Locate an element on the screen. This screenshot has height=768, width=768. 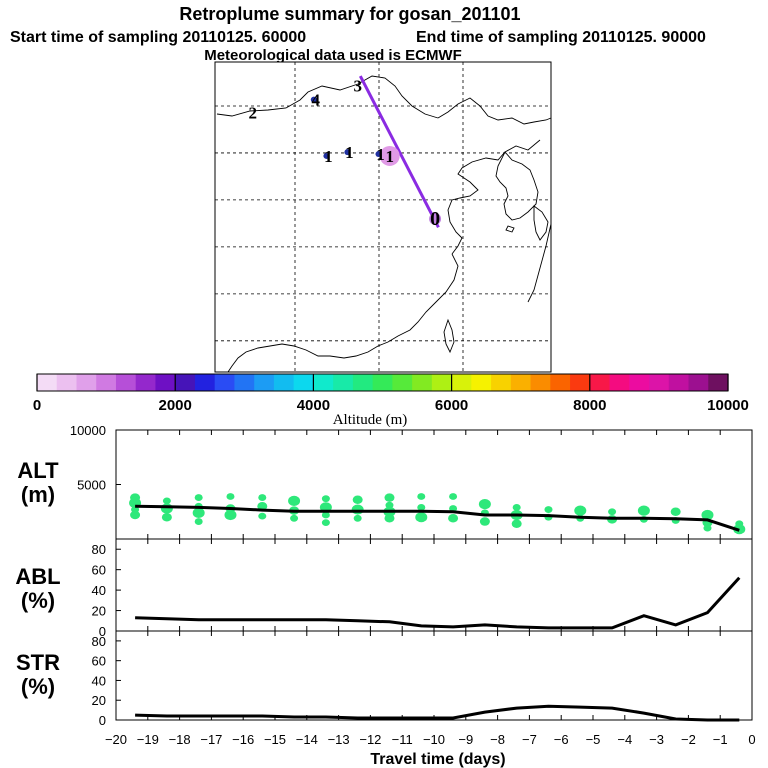
colorbar-ticks: 0 2000 4000 6000 8000 10000 is located at coordinates (391, 394).